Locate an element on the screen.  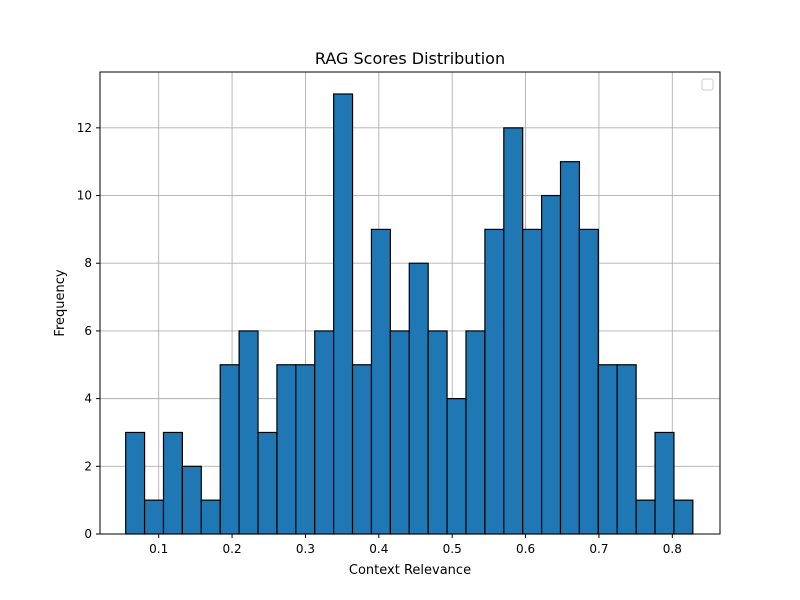
x-tick-label: 0.2 is located at coordinates (232, 549).